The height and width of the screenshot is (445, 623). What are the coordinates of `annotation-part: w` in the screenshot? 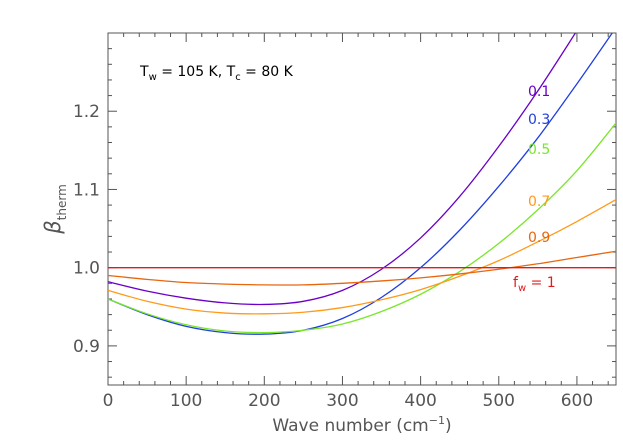 It's located at (153, 77).